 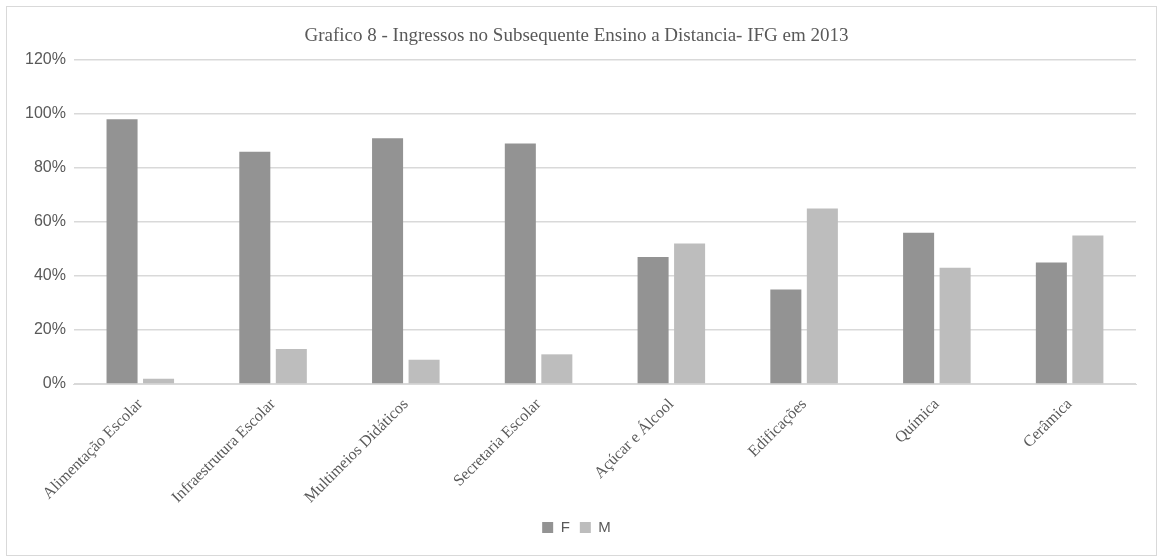 What do you see at coordinates (54, 383) in the screenshot?
I see `y-tick-label: 0%` at bounding box center [54, 383].